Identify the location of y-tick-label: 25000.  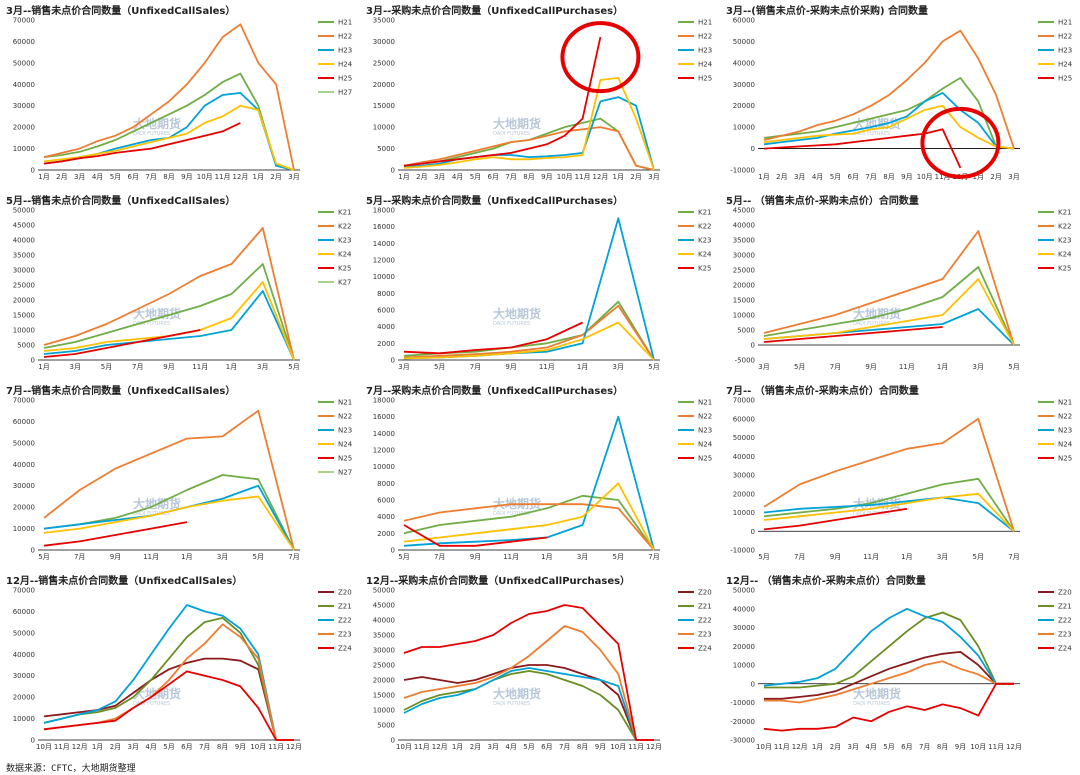
(384, 666).